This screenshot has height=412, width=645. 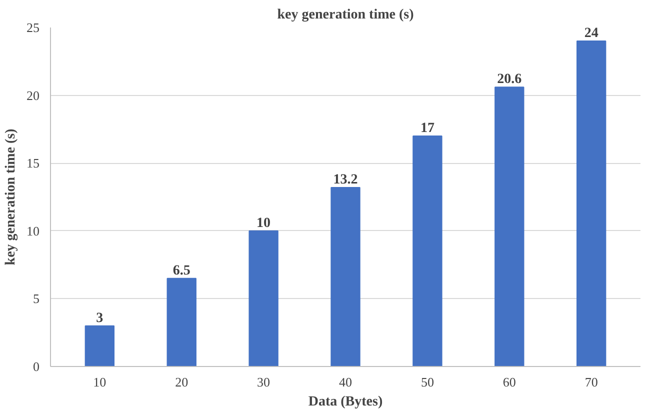 What do you see at coordinates (11, 197) in the screenshot?
I see `y-axis-title: key generation time (s)` at bounding box center [11, 197].